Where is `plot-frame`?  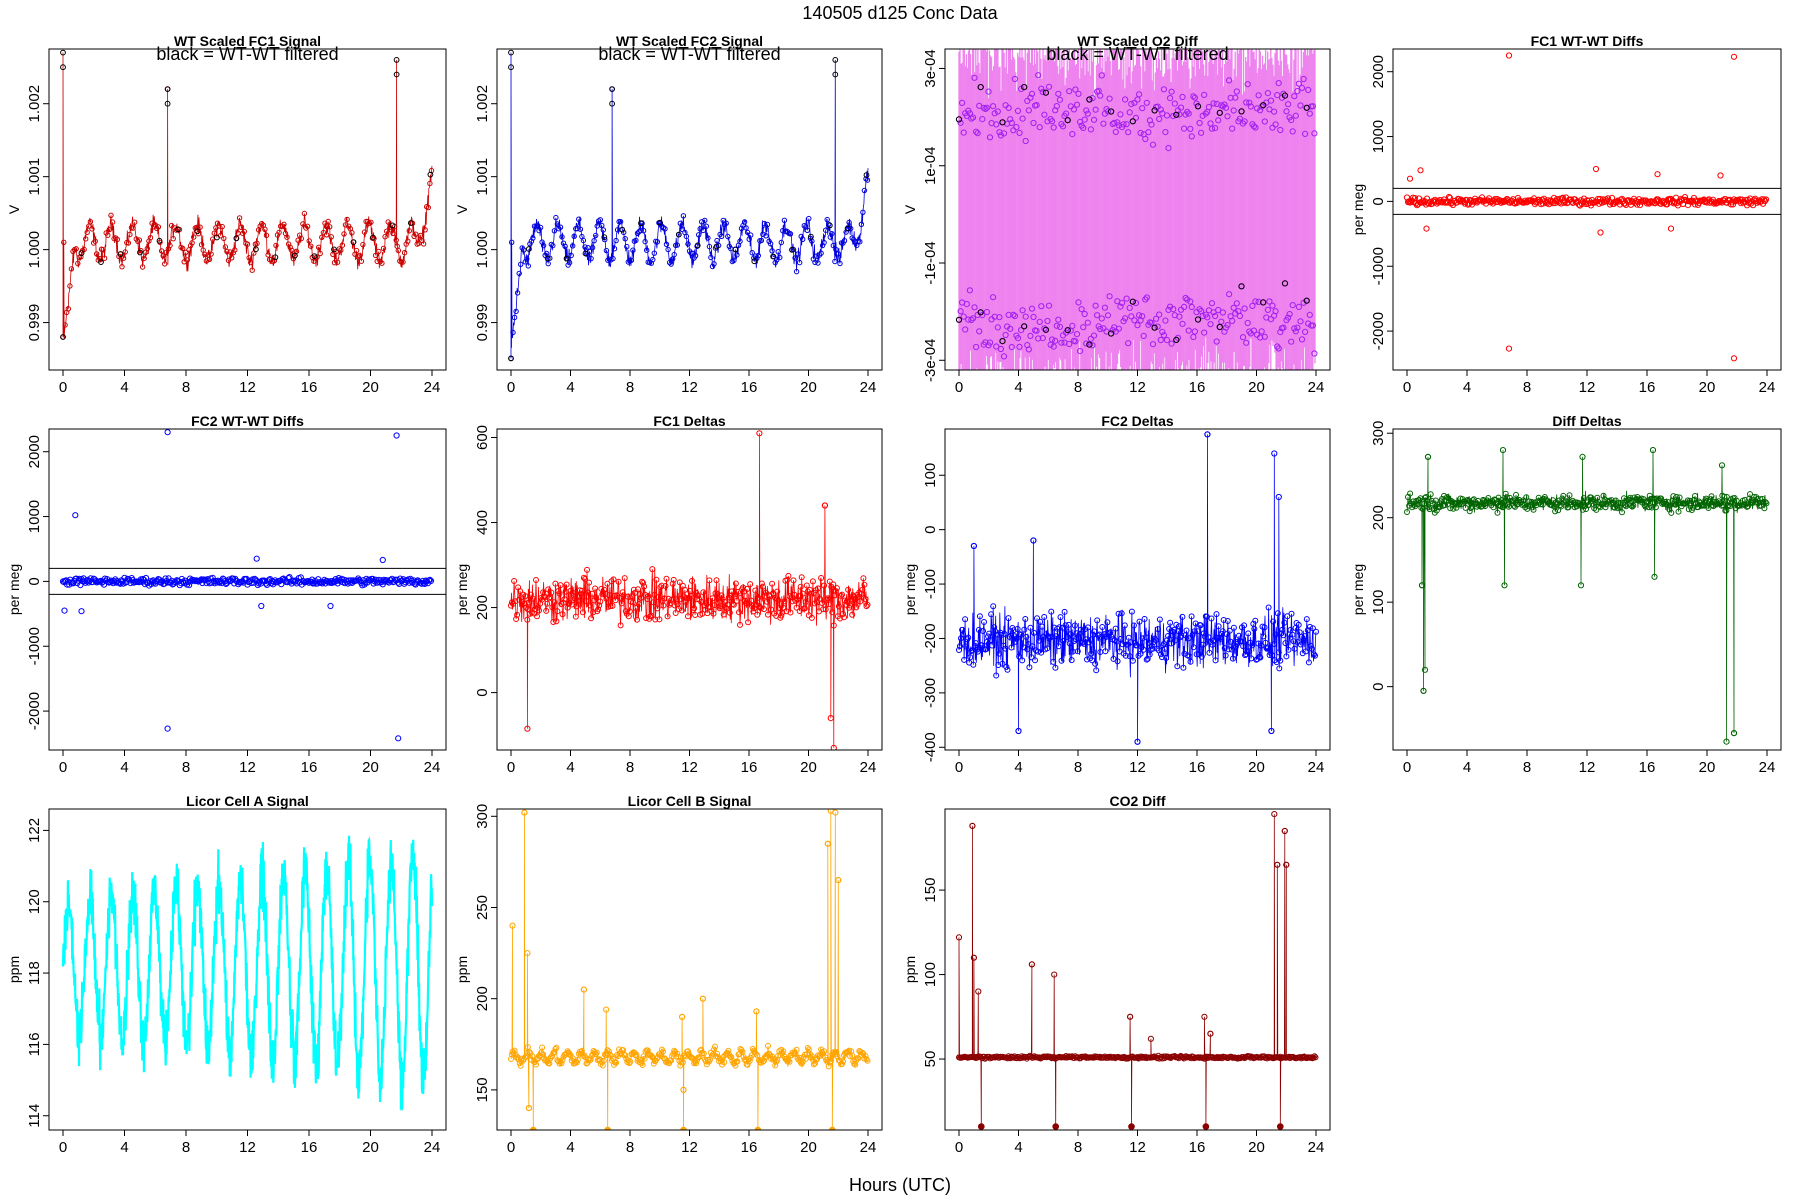
plot-frame is located at coordinates (247, 589).